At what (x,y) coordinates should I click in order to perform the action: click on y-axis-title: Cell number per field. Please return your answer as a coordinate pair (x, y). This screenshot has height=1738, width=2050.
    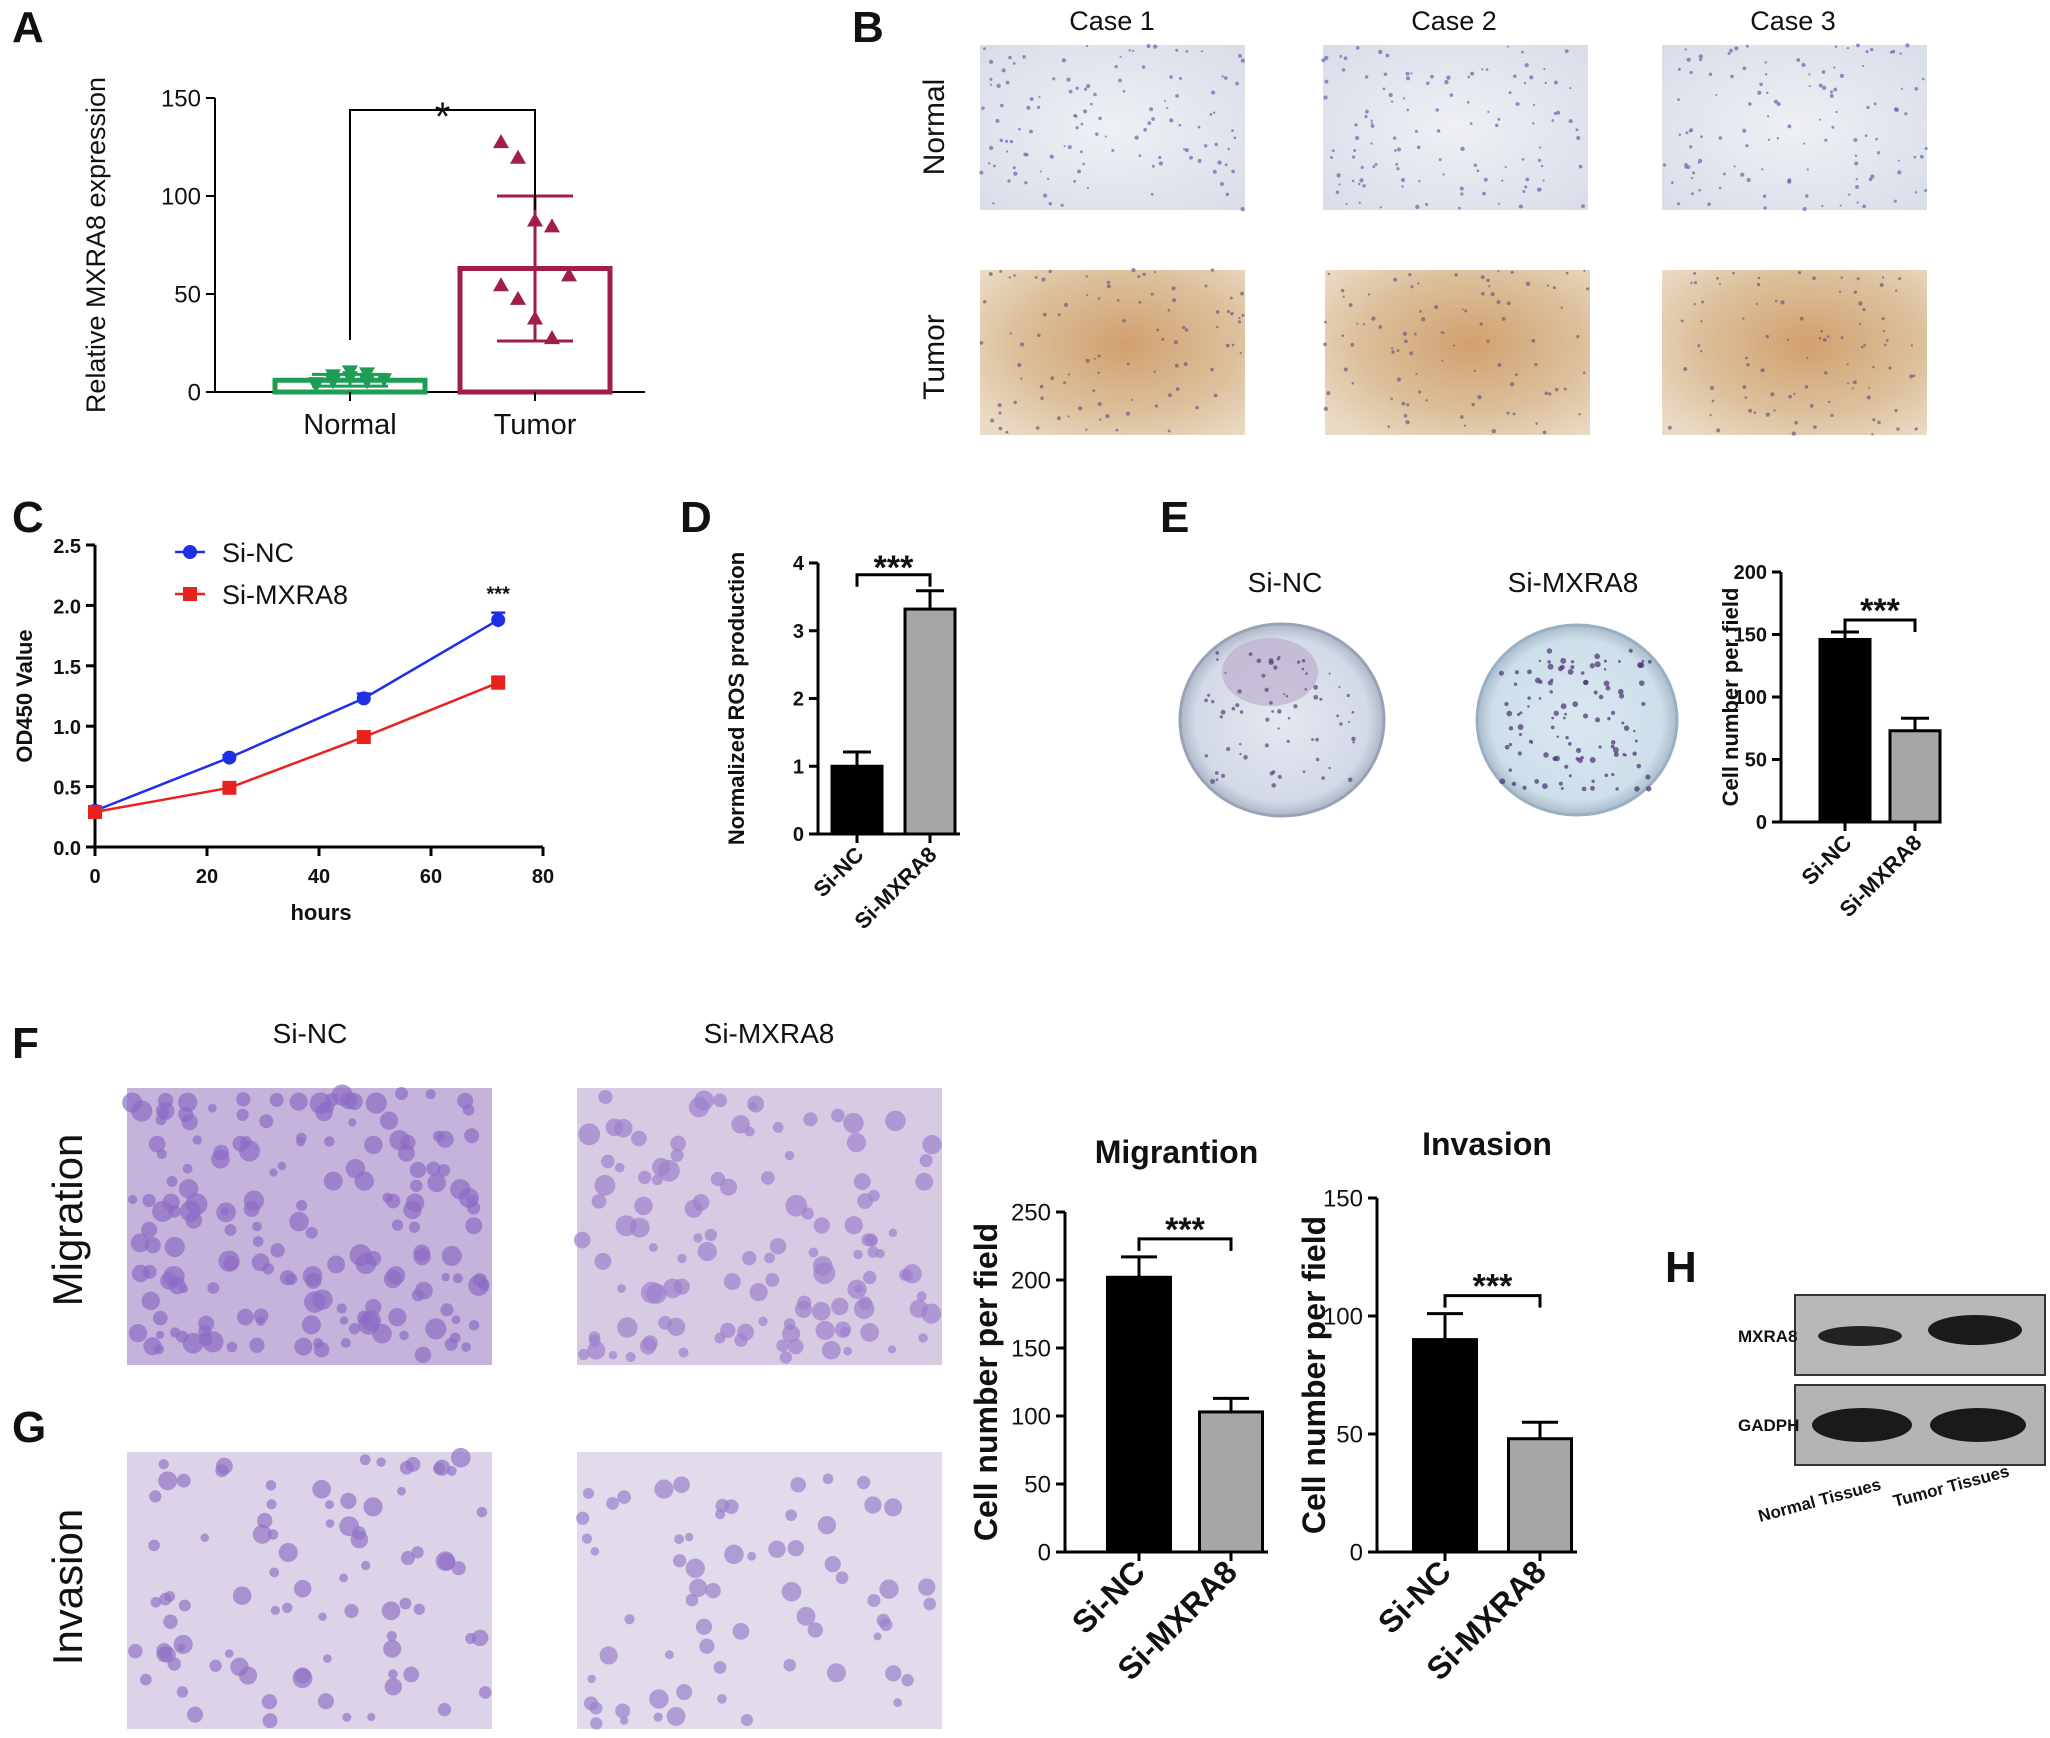
    Looking at the image, I should click on (1314, 1375).